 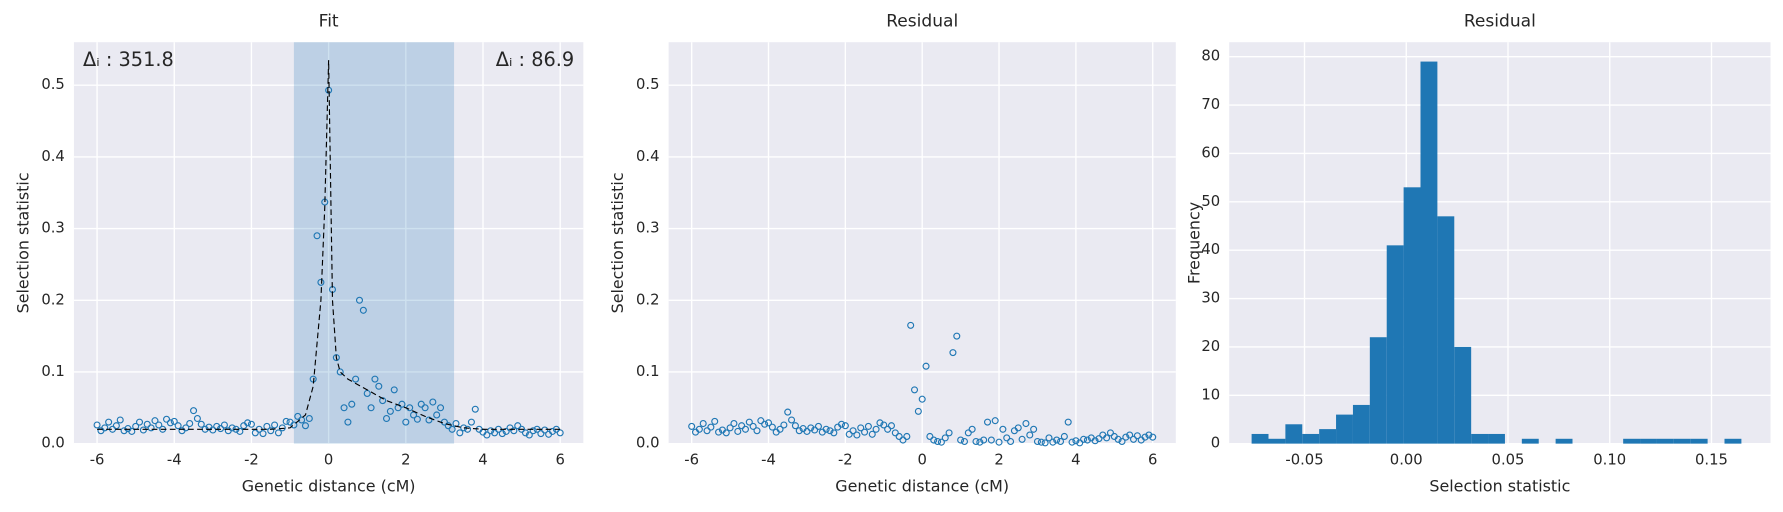 I want to click on x-tick-label: -4, so click(x=768, y=460).